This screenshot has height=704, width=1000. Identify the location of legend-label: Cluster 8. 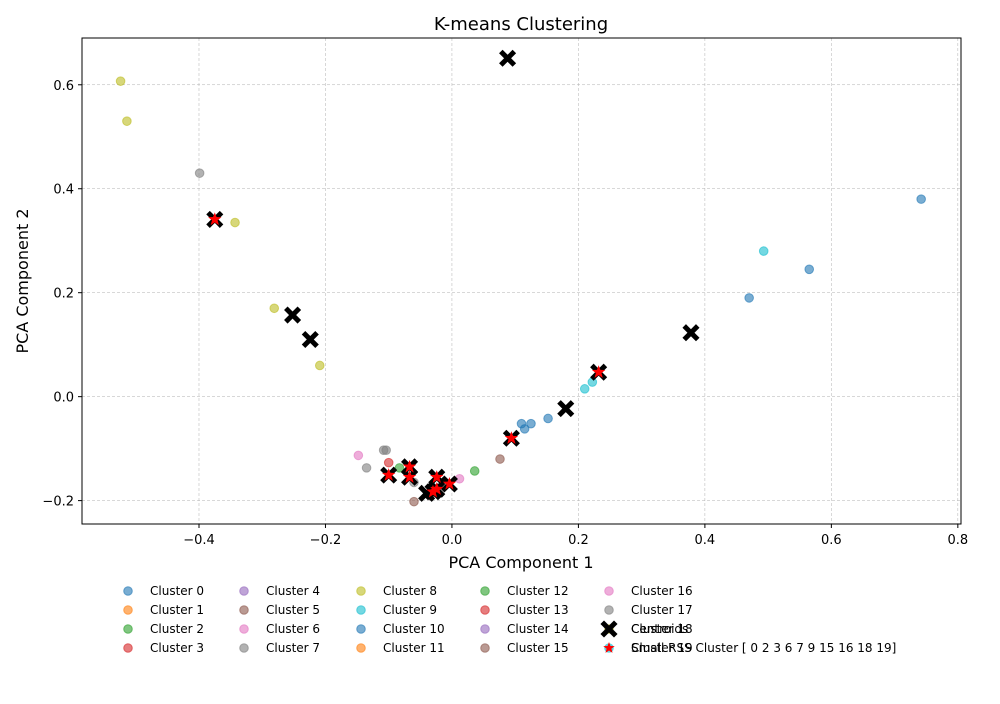
(410, 591).